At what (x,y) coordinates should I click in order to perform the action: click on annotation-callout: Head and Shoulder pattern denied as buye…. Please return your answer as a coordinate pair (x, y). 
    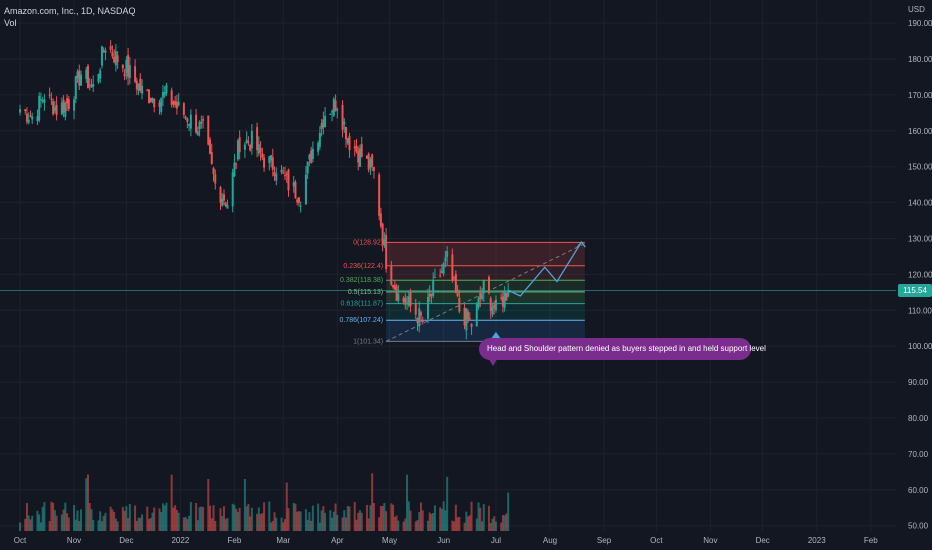
    Looking at the image, I should click on (622, 349).